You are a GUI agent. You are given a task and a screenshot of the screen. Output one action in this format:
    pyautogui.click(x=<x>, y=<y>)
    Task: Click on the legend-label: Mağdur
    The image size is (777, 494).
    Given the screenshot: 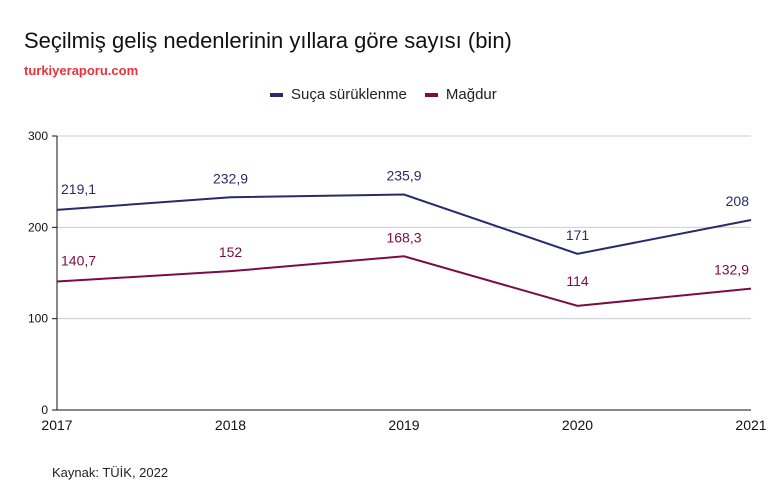 What is the action you would take?
    pyautogui.click(x=471, y=94)
    